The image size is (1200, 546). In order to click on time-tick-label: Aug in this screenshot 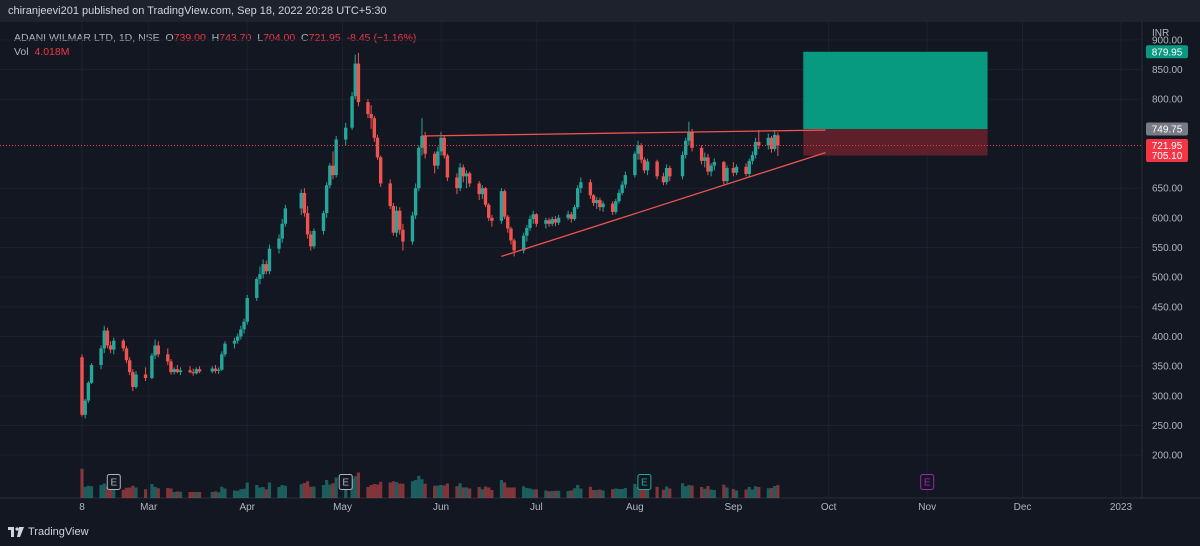, I will do `click(635, 507)`.